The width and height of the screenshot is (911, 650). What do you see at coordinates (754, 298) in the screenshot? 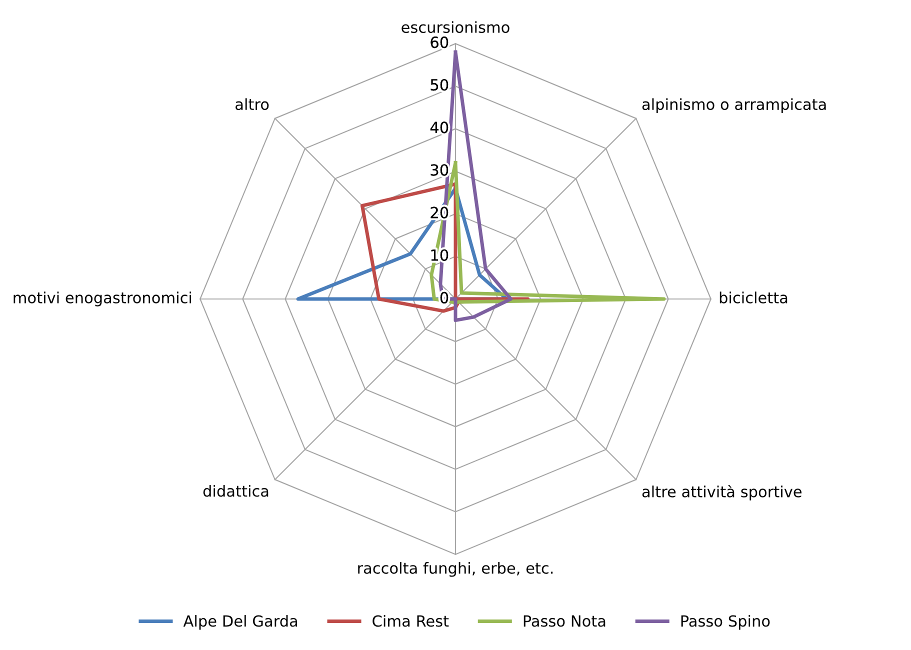
I see `spoke-label: bicicletta` at bounding box center [754, 298].